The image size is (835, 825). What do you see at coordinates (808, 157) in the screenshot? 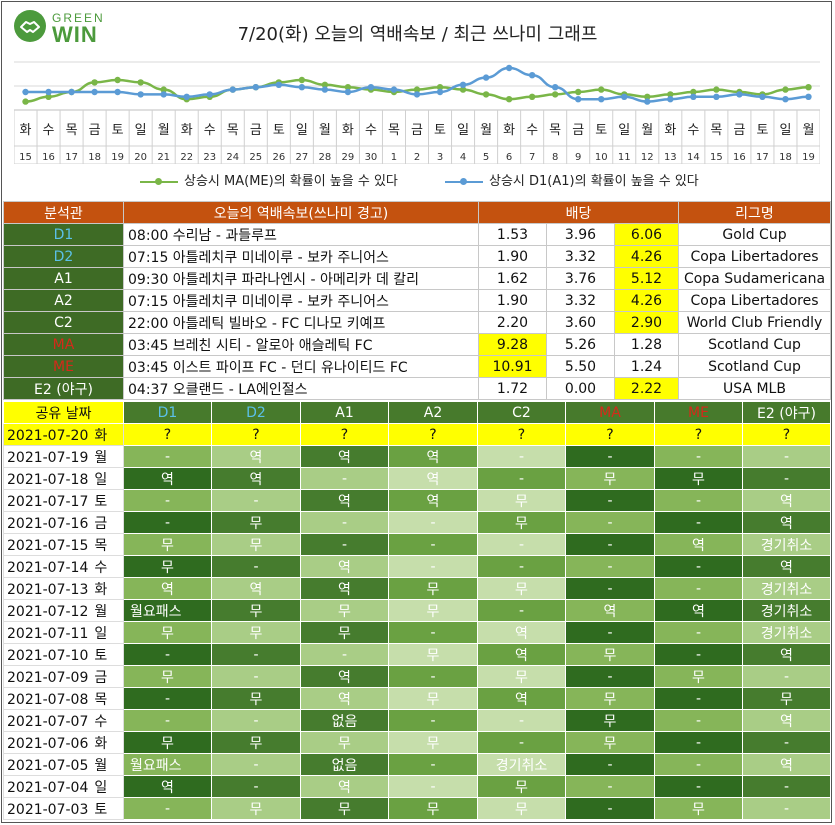
I see `x-date-label: 19` at bounding box center [808, 157].